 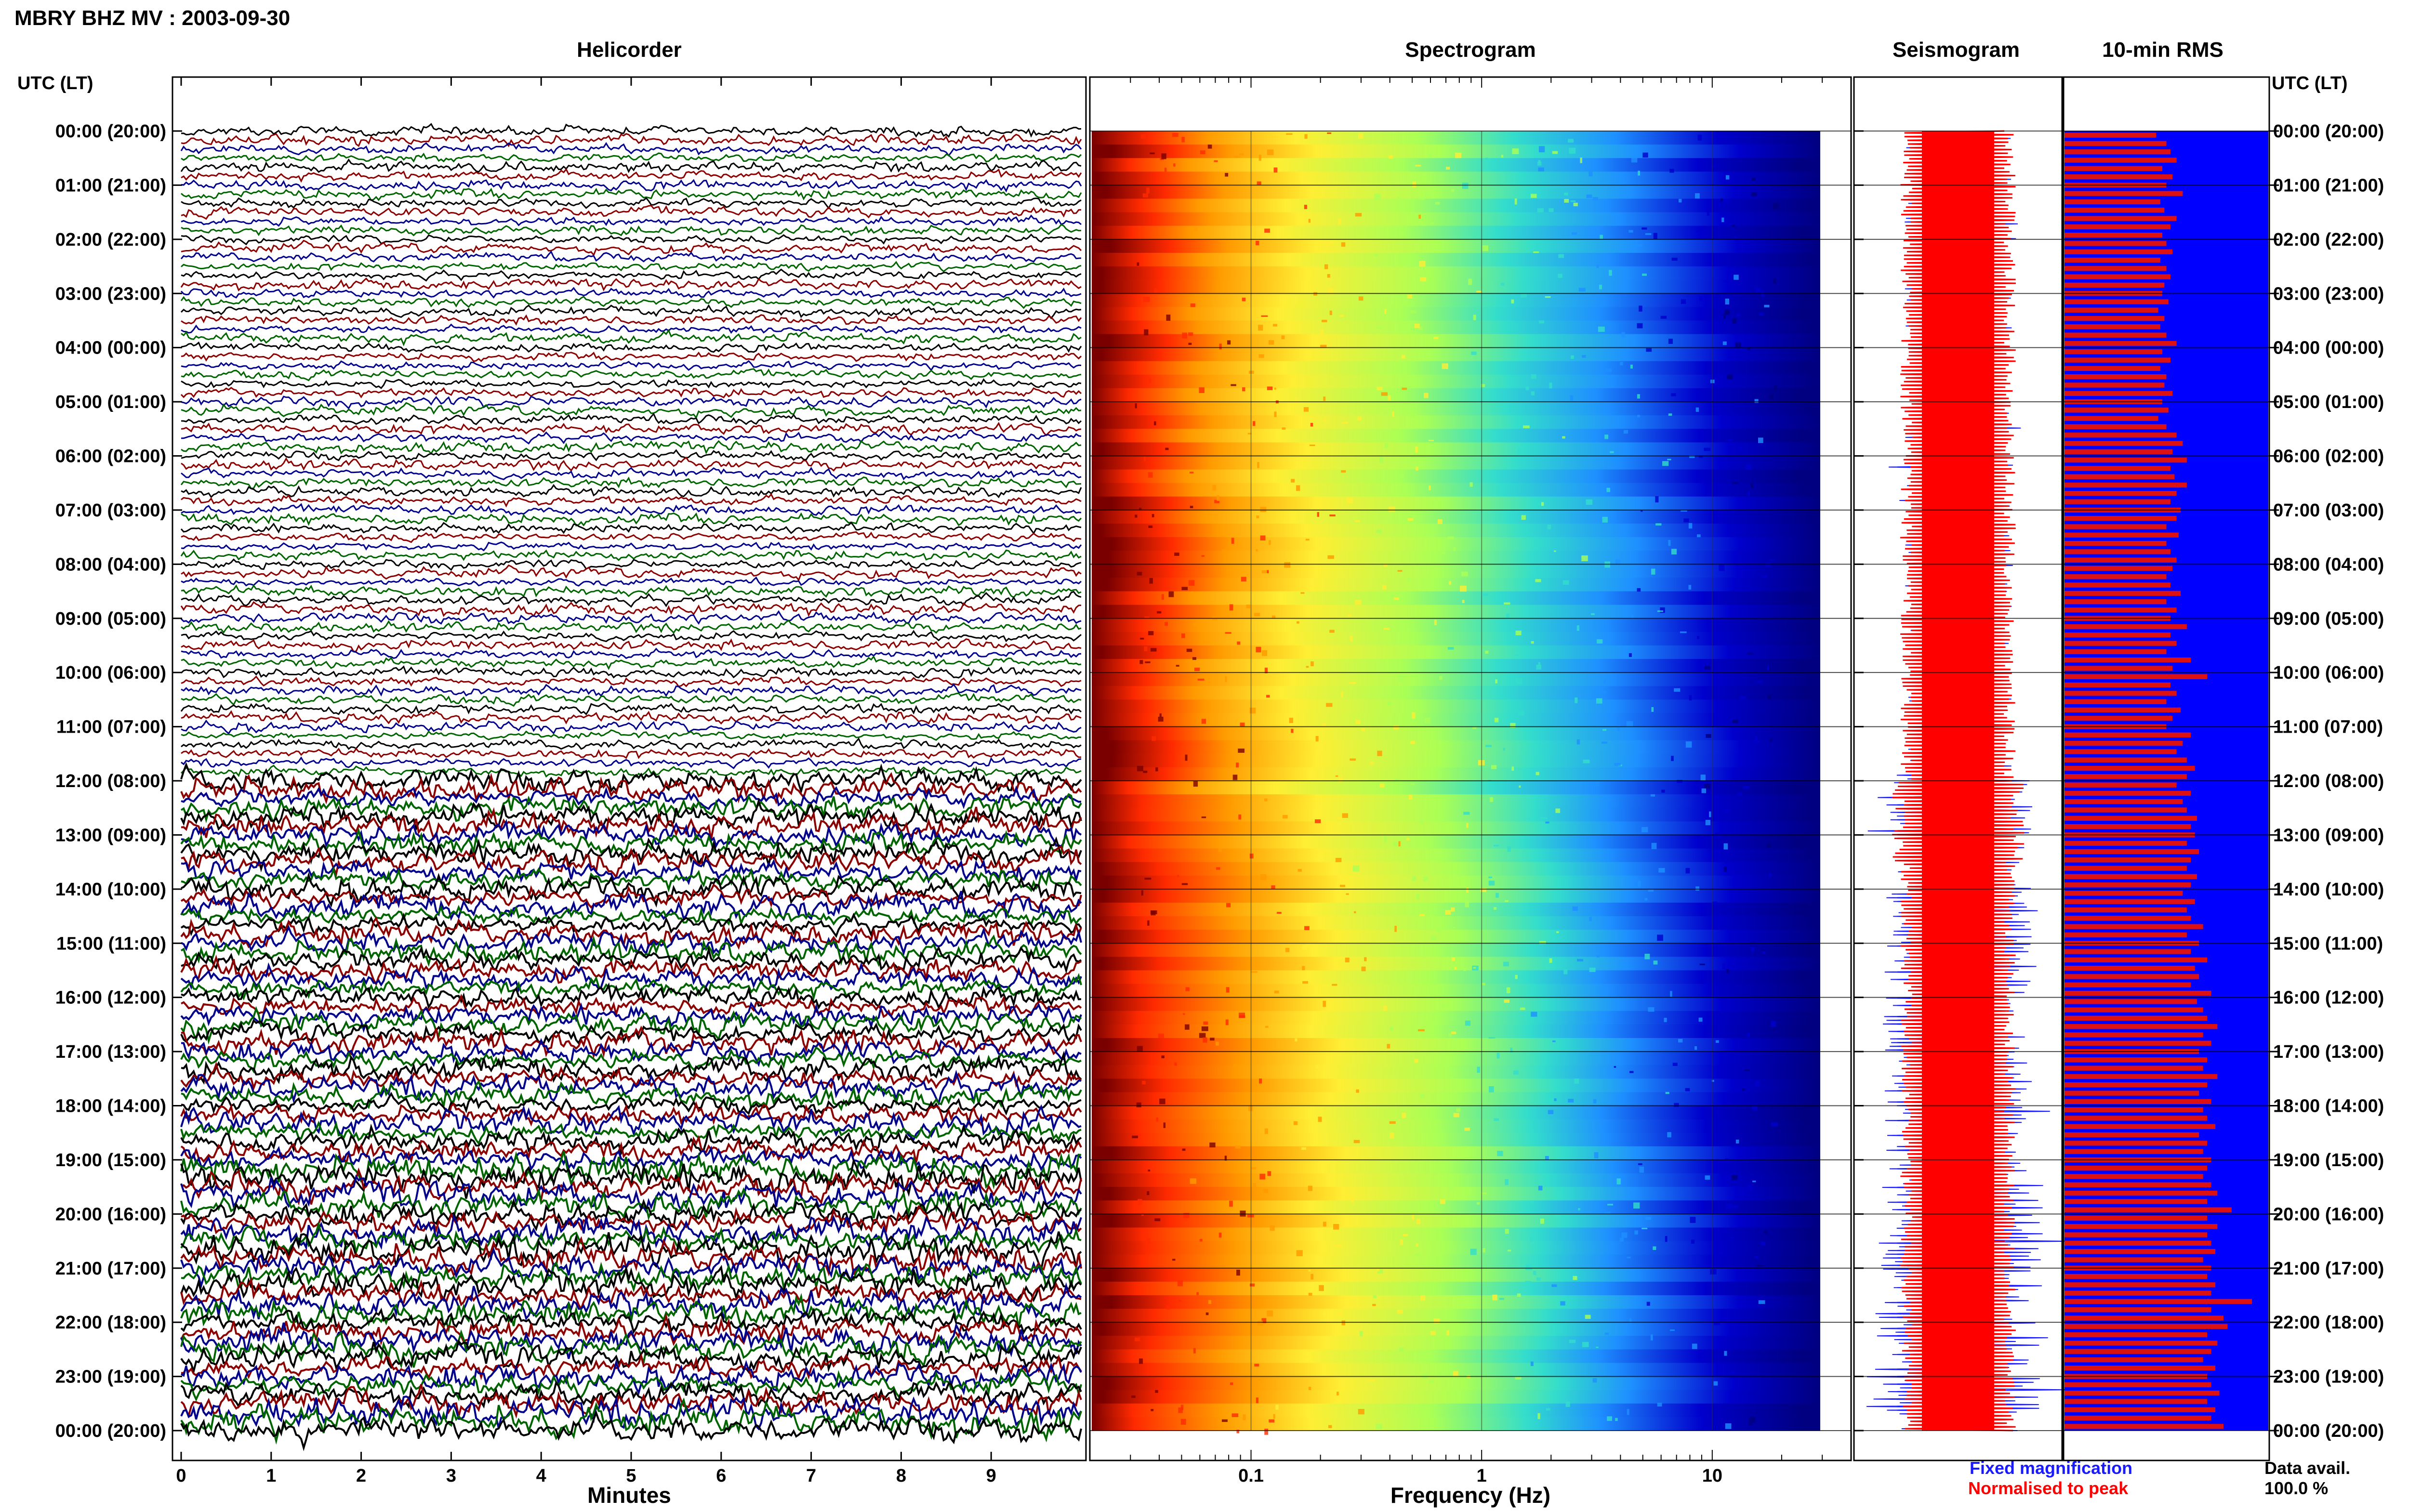 What do you see at coordinates (110, 1323) in the screenshot?
I see `time-label-left: 22:00 (18:00)` at bounding box center [110, 1323].